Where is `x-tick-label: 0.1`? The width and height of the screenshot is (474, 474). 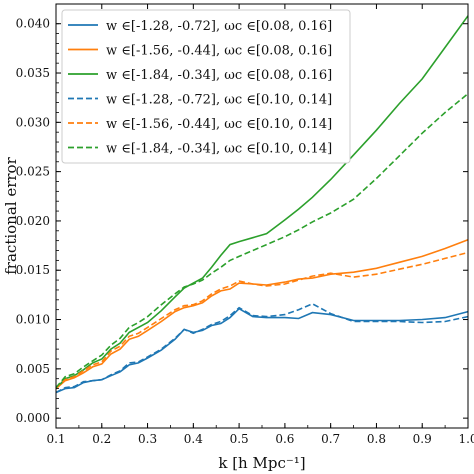
x-tick-label: 0.1 is located at coordinates (55, 439).